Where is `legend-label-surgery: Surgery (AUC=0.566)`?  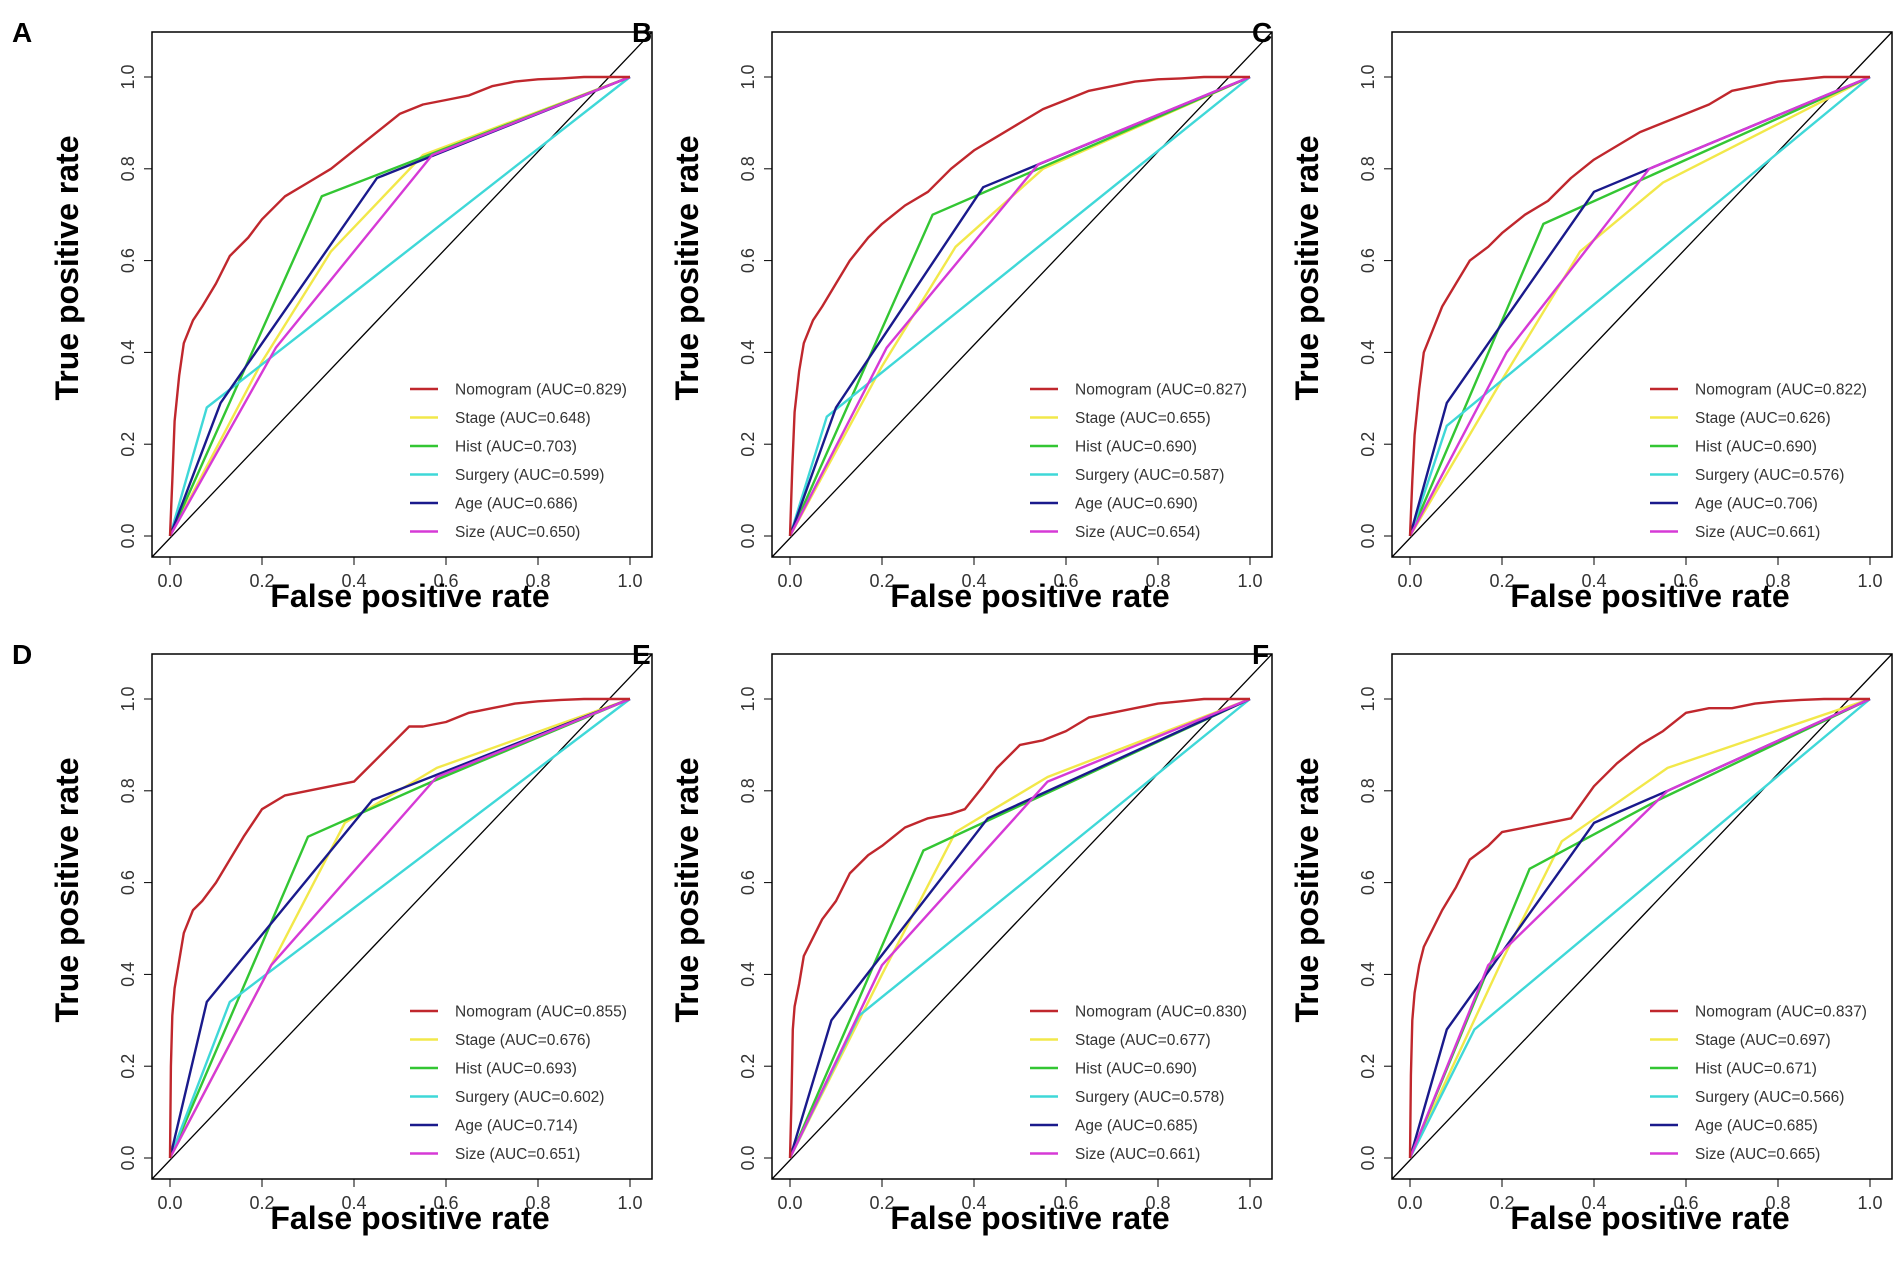 legend-label-surgery: Surgery (AUC=0.566) is located at coordinates (1769, 1097).